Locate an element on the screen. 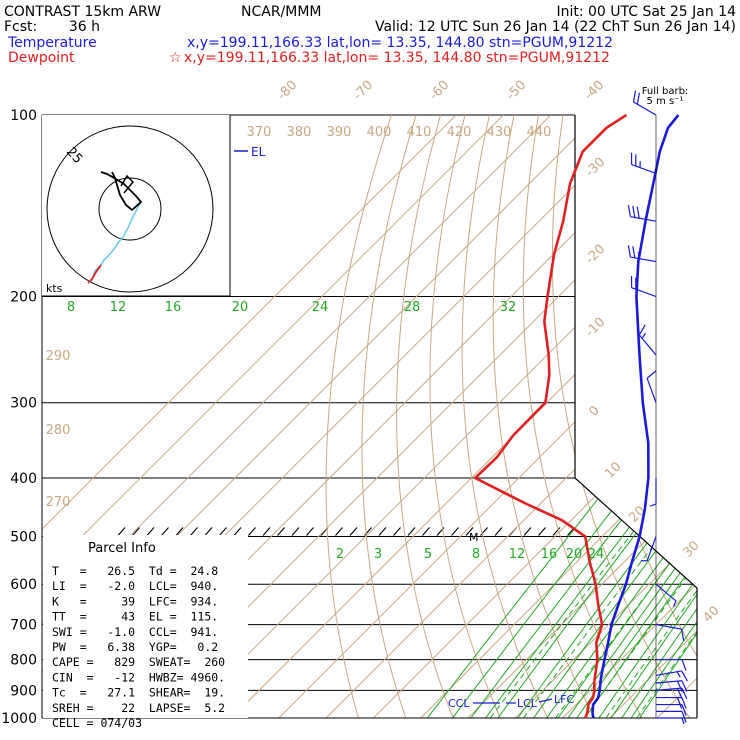 This screenshot has height=740, width=740. mixing-ratio-label: 24 is located at coordinates (320, 307).